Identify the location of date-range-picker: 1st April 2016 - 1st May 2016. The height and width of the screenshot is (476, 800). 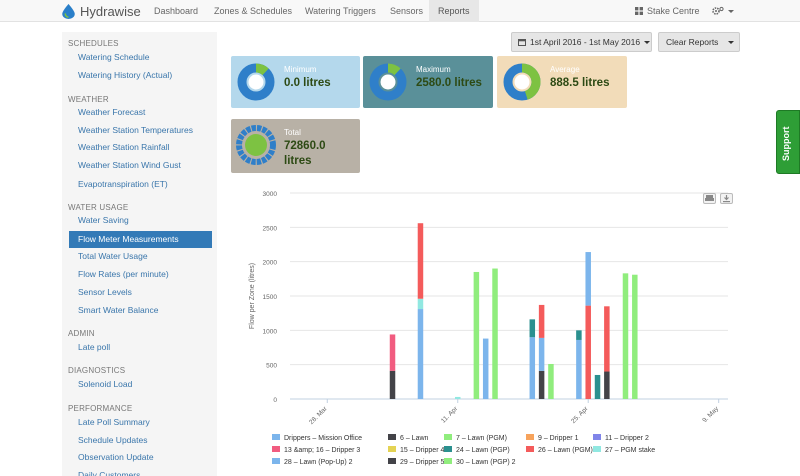
(581, 42).